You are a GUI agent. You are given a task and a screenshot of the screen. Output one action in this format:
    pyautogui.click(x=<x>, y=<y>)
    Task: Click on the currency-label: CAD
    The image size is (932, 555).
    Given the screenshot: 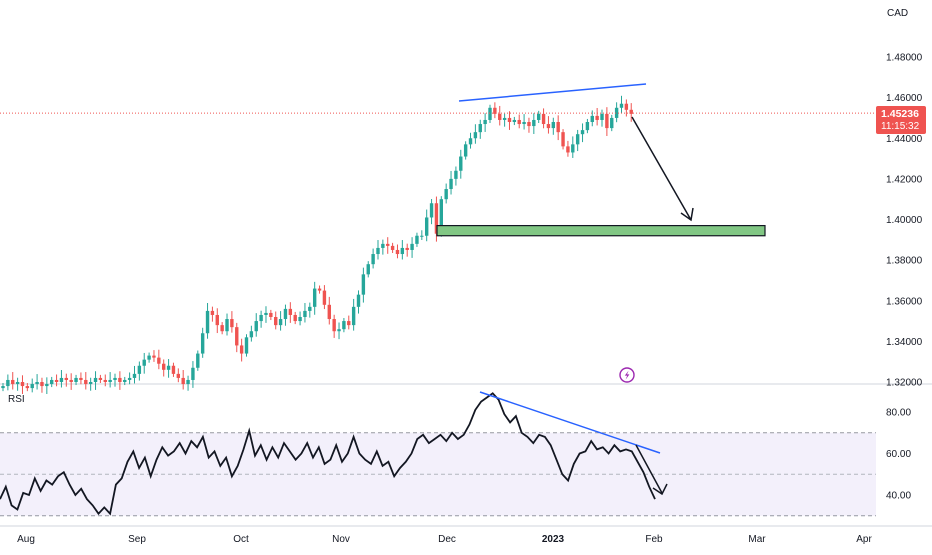 What is the action you would take?
    pyautogui.click(x=897, y=13)
    